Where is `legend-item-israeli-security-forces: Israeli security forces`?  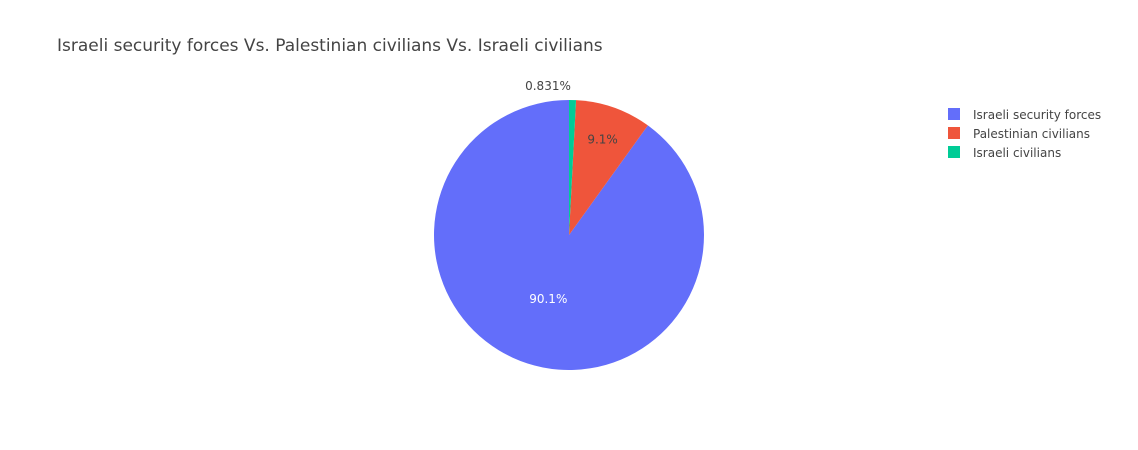 legend-item-israeli-security-forces: Israeli security forces is located at coordinates (1024, 115).